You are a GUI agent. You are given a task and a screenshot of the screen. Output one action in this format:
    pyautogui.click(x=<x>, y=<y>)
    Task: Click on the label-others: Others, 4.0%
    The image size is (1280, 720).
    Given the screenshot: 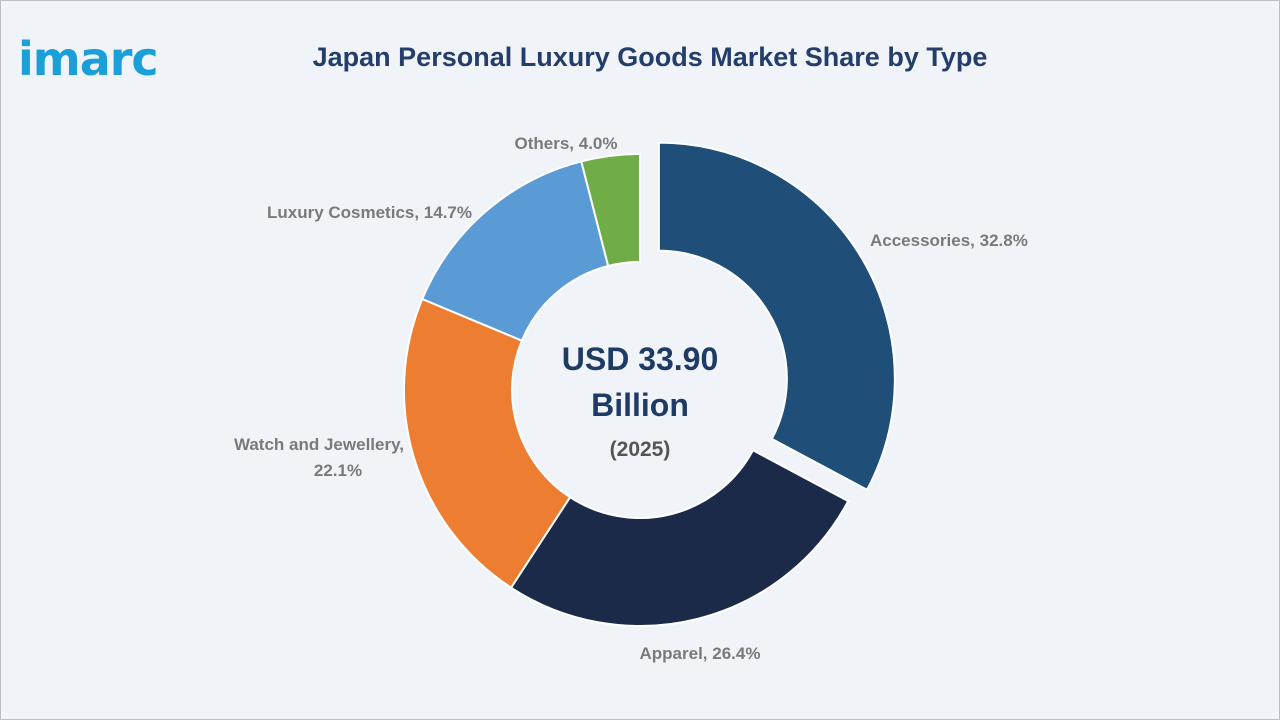 What is the action you would take?
    pyautogui.click(x=566, y=143)
    